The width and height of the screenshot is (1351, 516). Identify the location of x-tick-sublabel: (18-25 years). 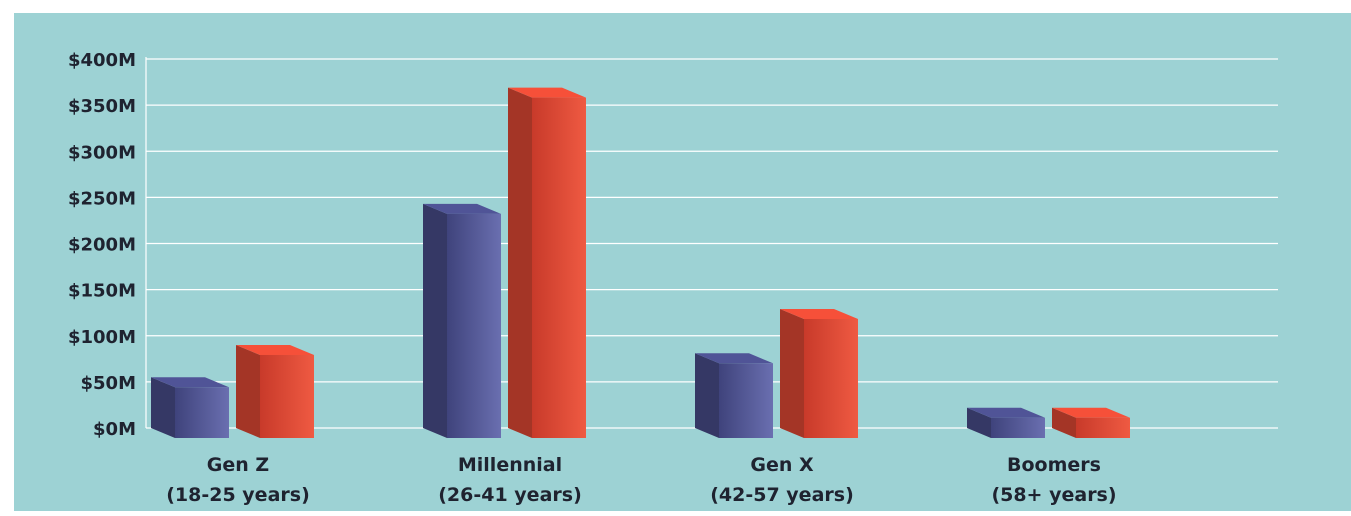
(238, 495).